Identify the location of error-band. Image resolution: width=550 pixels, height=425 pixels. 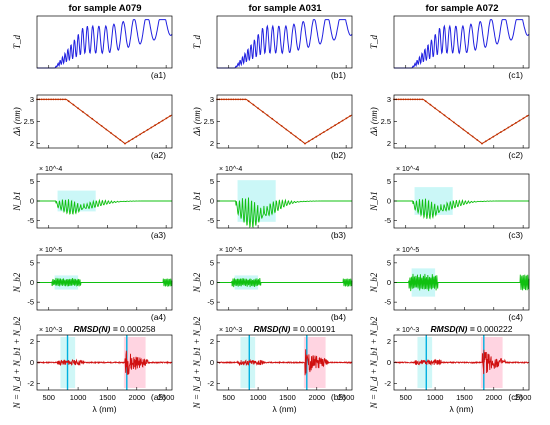
(76, 201).